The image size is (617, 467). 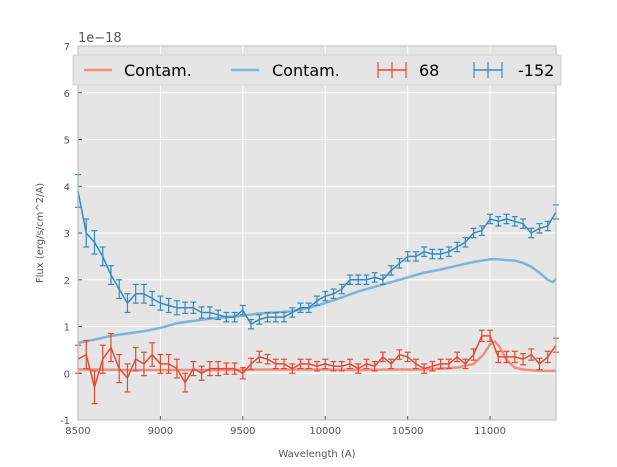 What do you see at coordinates (67, 187) in the screenshot?
I see `y-tick-label: 4` at bounding box center [67, 187].